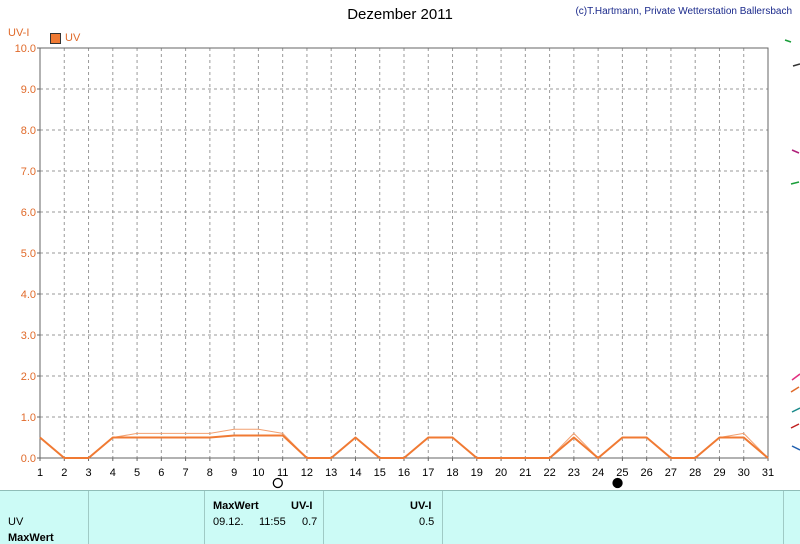 The image size is (800, 544). What do you see at coordinates (282, 473) in the screenshot?
I see `x-tick-label: 11` at bounding box center [282, 473].